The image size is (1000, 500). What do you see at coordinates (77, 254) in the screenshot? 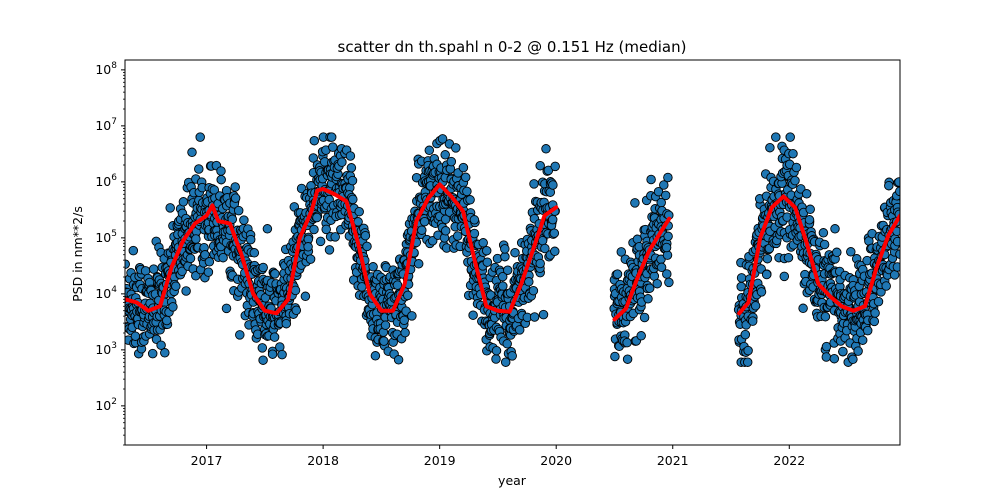
I see `y-axis-label: PSD in nm**2/s` at bounding box center [77, 254].